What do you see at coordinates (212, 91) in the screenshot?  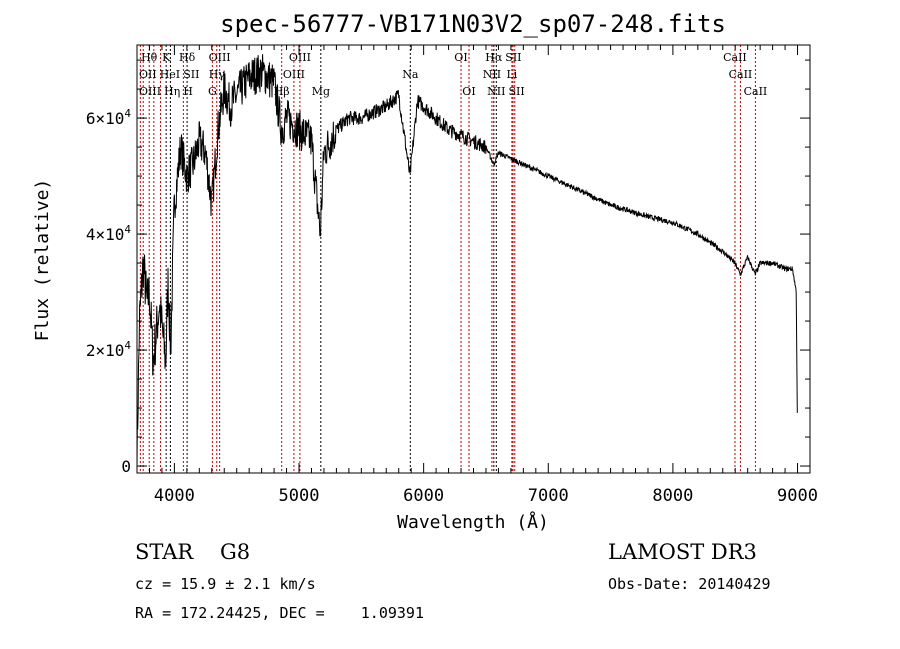 I see `line-label: G` at bounding box center [212, 91].